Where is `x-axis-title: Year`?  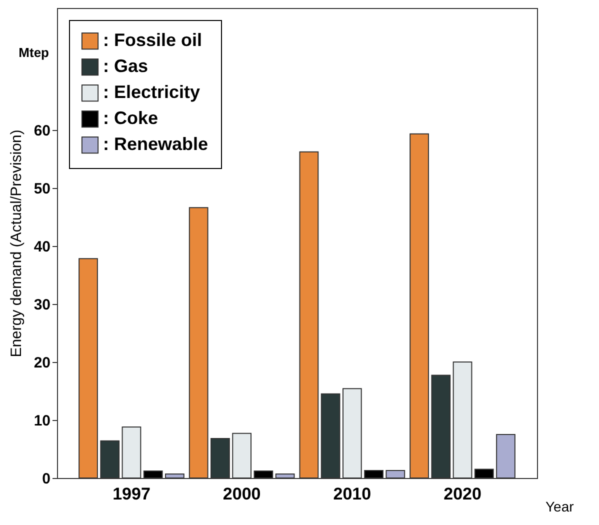
x-axis-title: Year is located at coordinates (560, 506).